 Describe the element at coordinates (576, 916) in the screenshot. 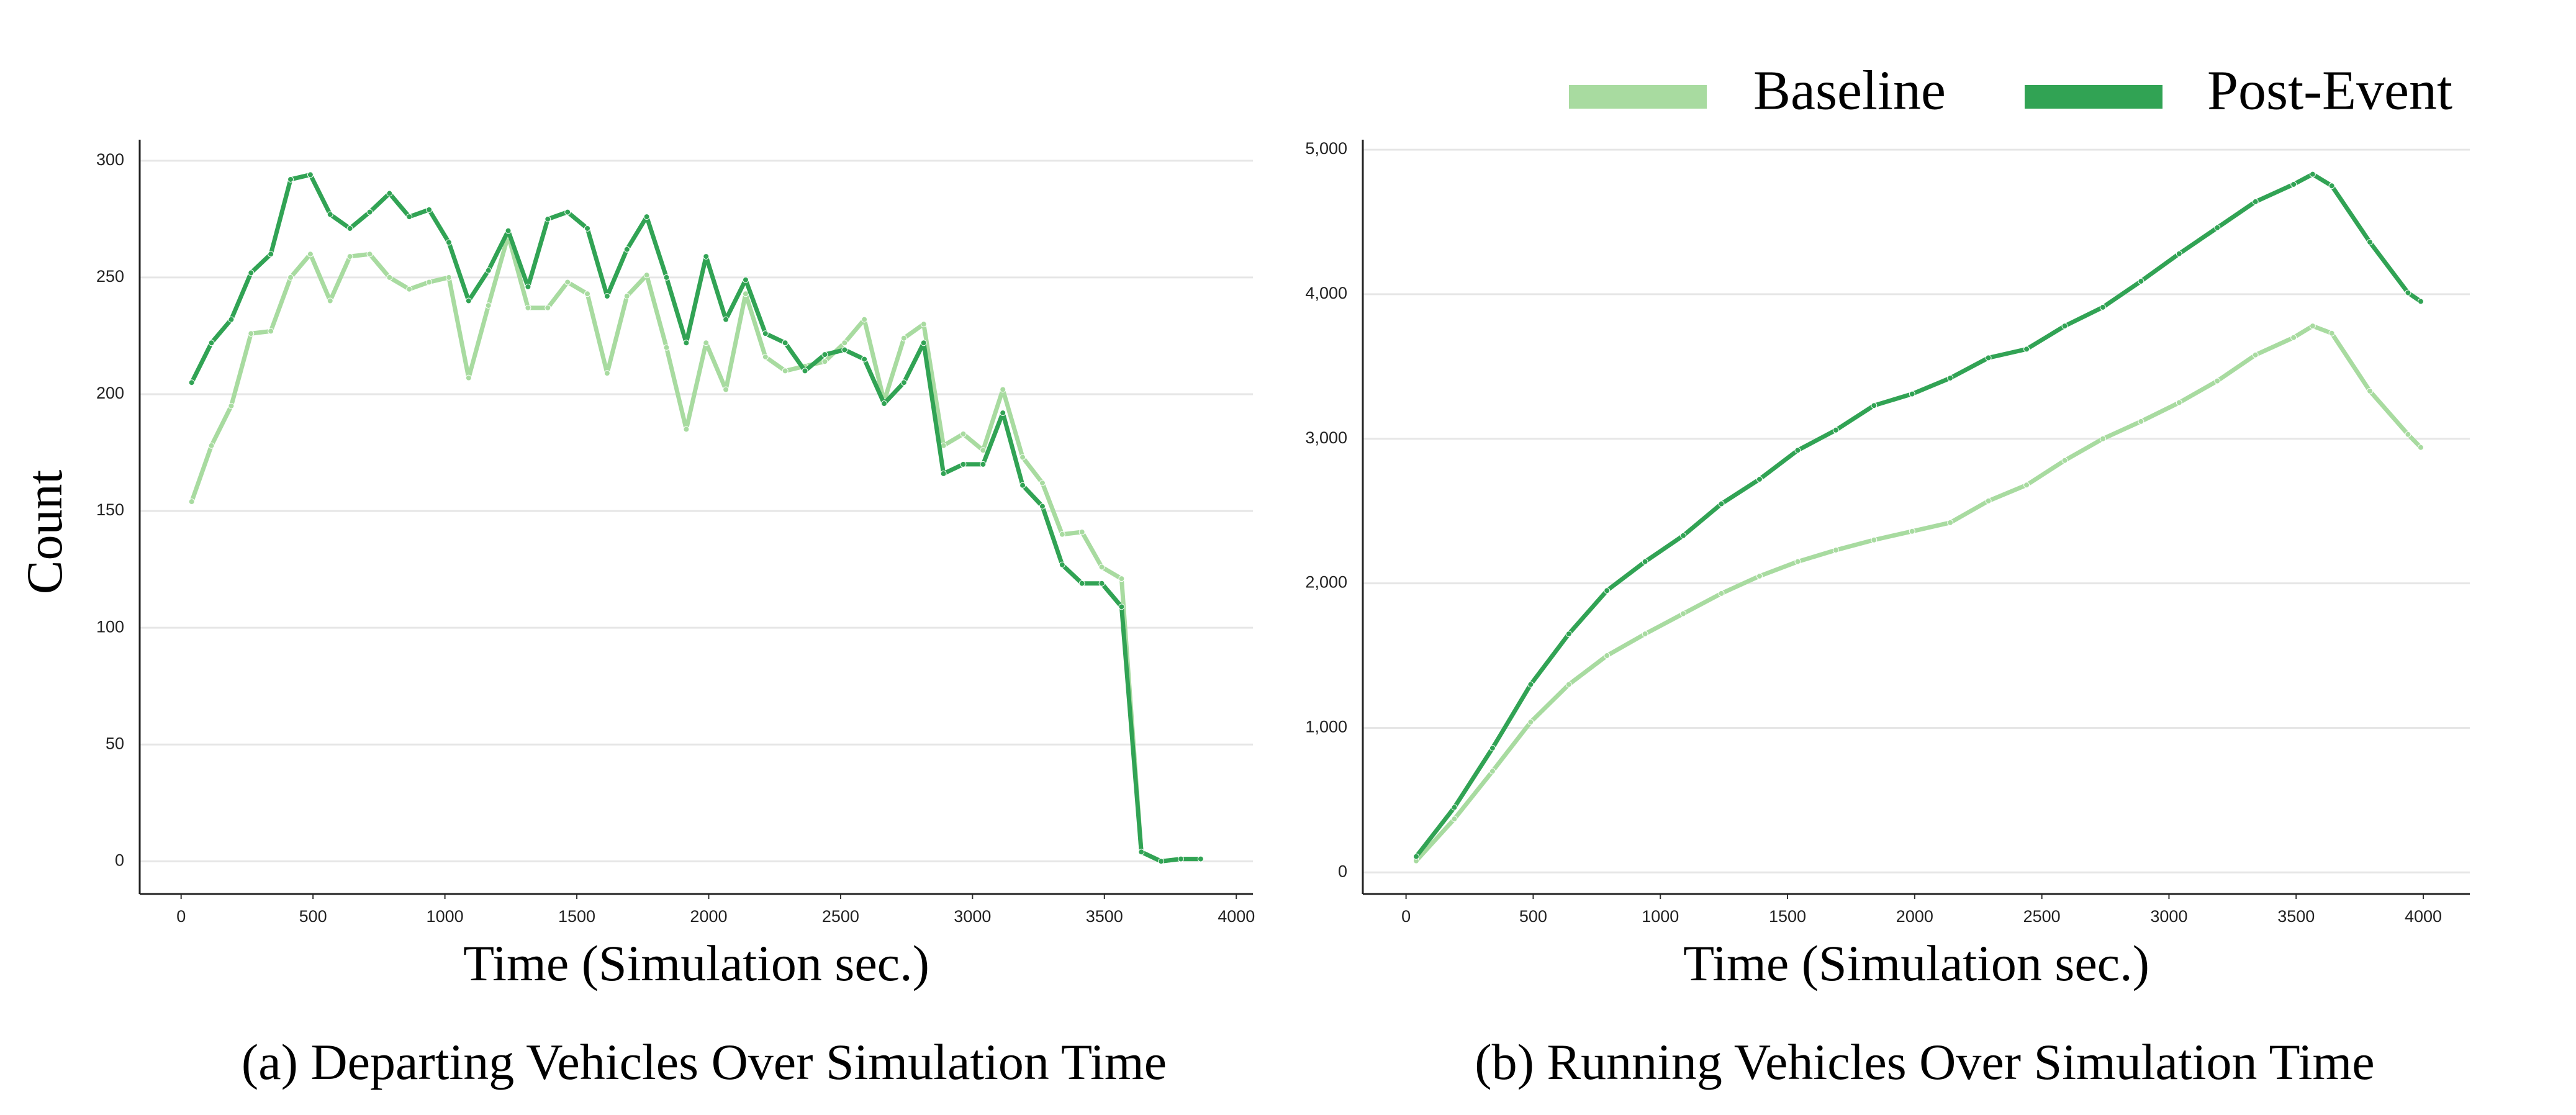

I see `x-tick-label: 1500` at that location.